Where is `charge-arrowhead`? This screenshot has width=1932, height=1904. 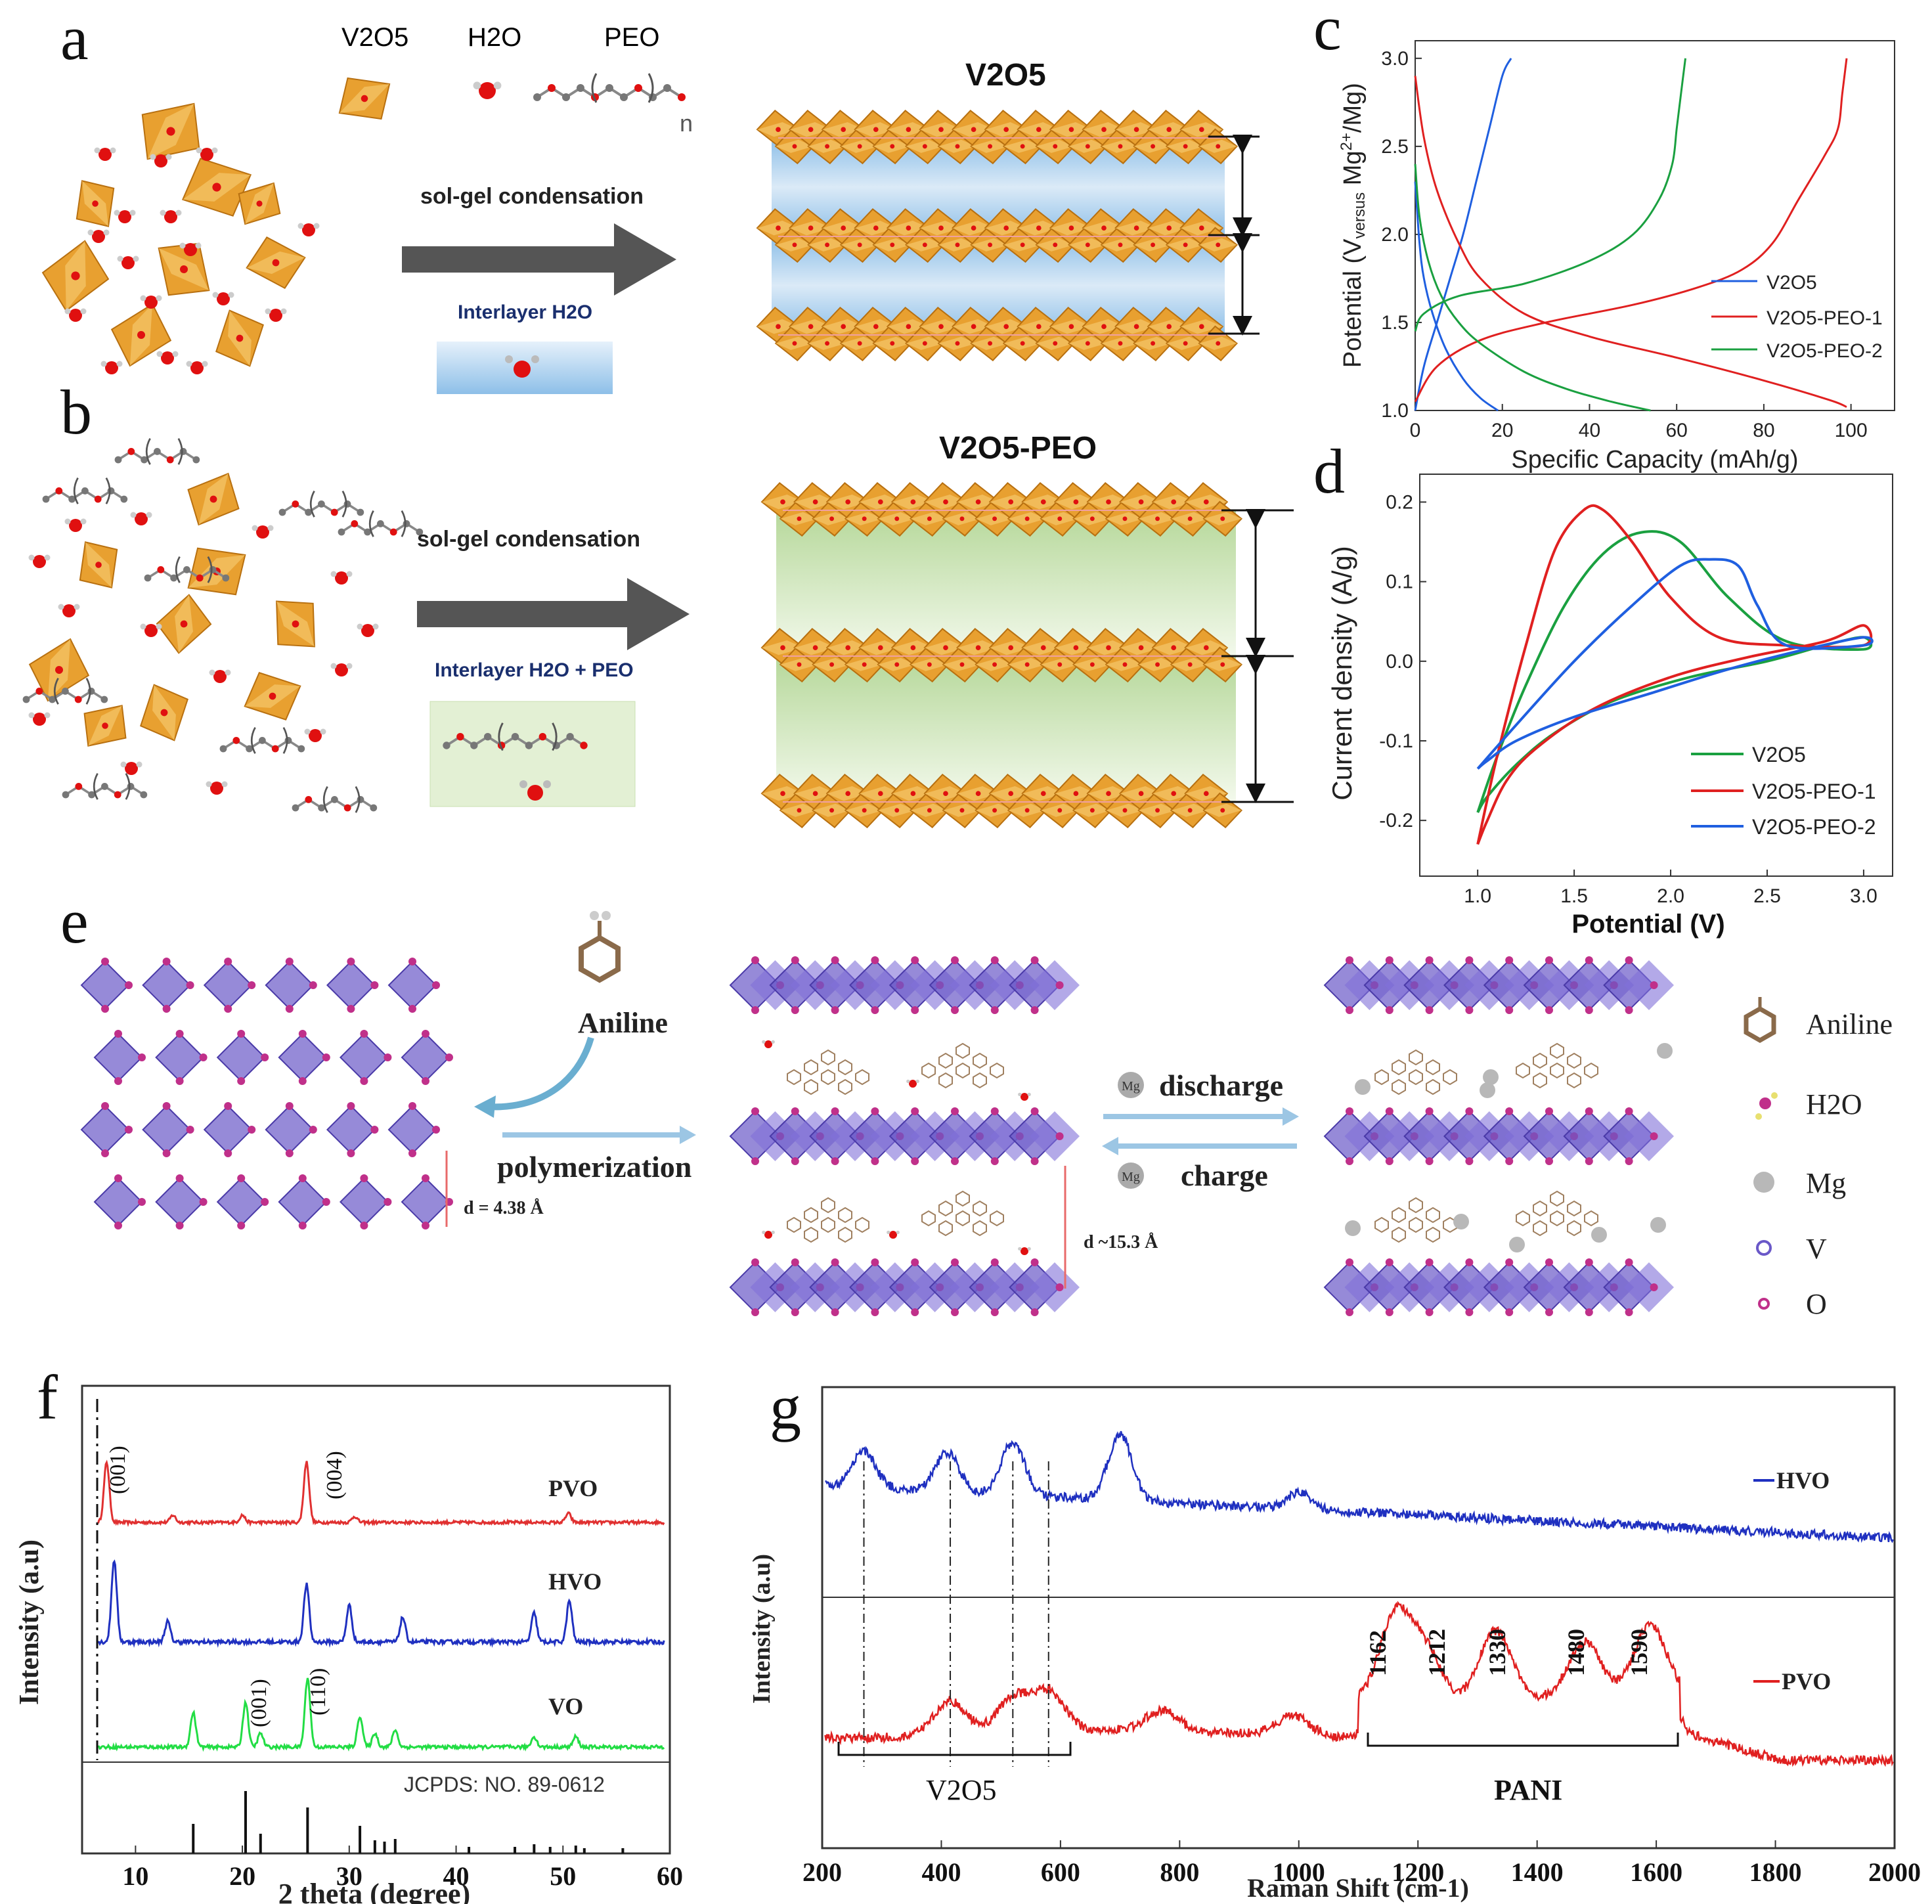
charge-arrowhead is located at coordinates (1110, 1146).